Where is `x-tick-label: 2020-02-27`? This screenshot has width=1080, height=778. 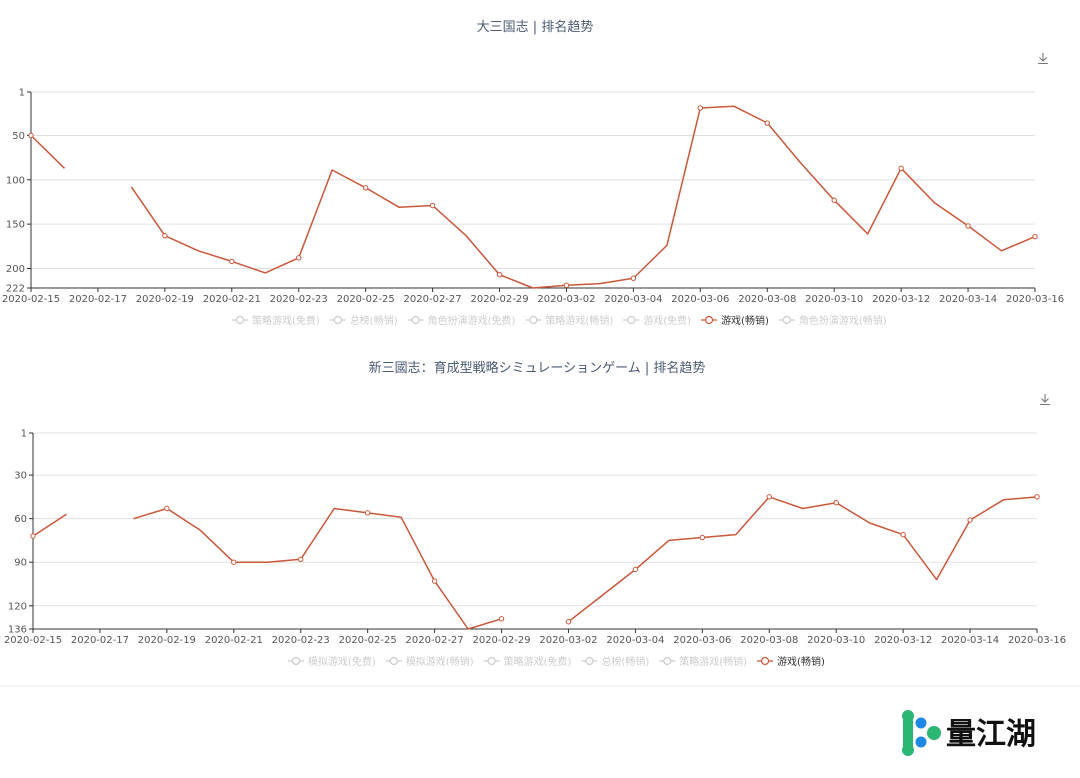
x-tick-label: 2020-02-27 is located at coordinates (435, 640).